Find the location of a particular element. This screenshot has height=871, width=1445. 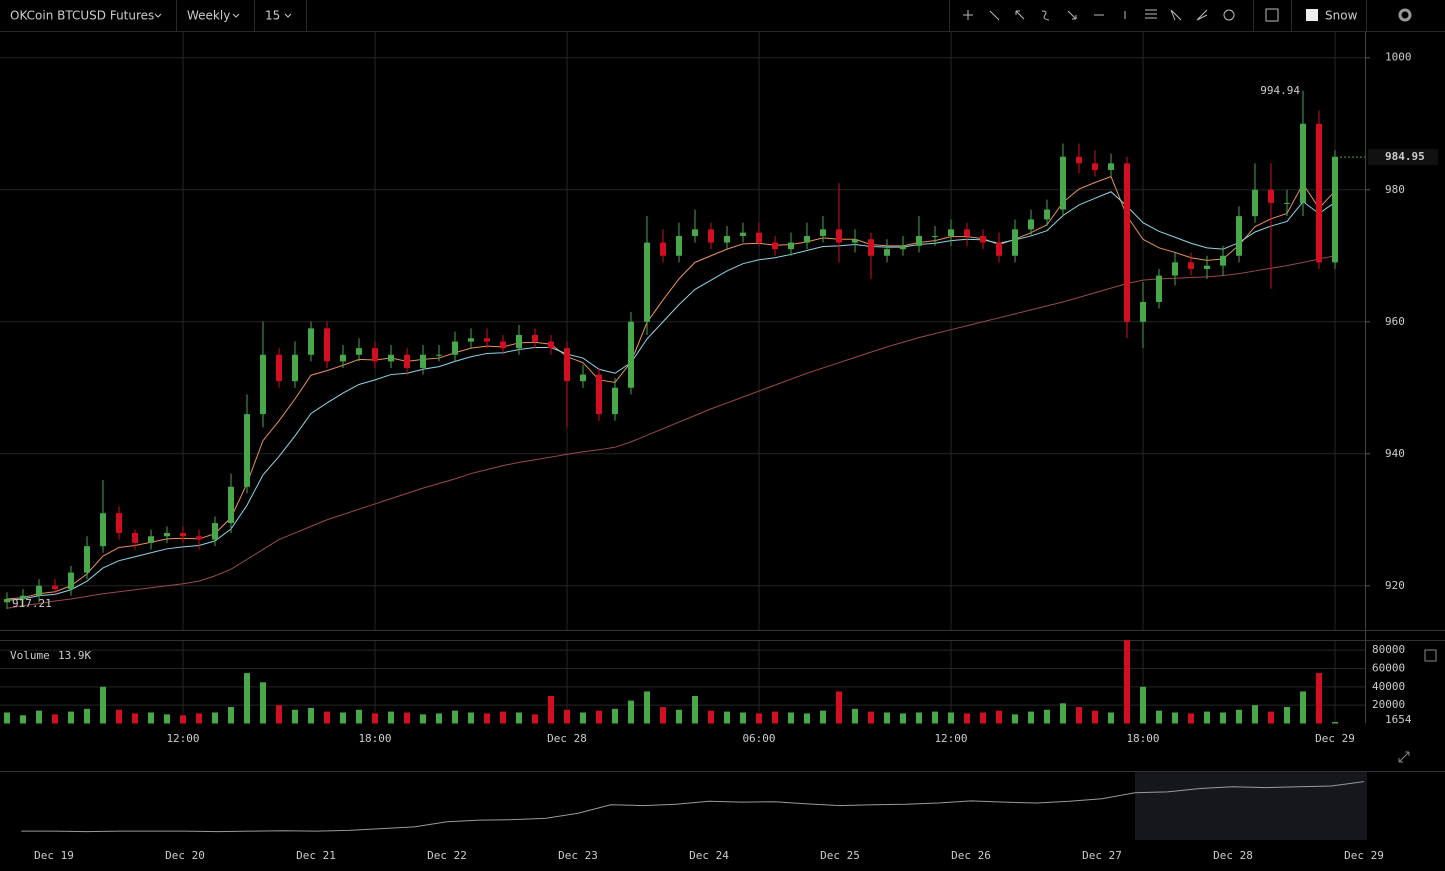

close-volume is located at coordinates (1430, 655).